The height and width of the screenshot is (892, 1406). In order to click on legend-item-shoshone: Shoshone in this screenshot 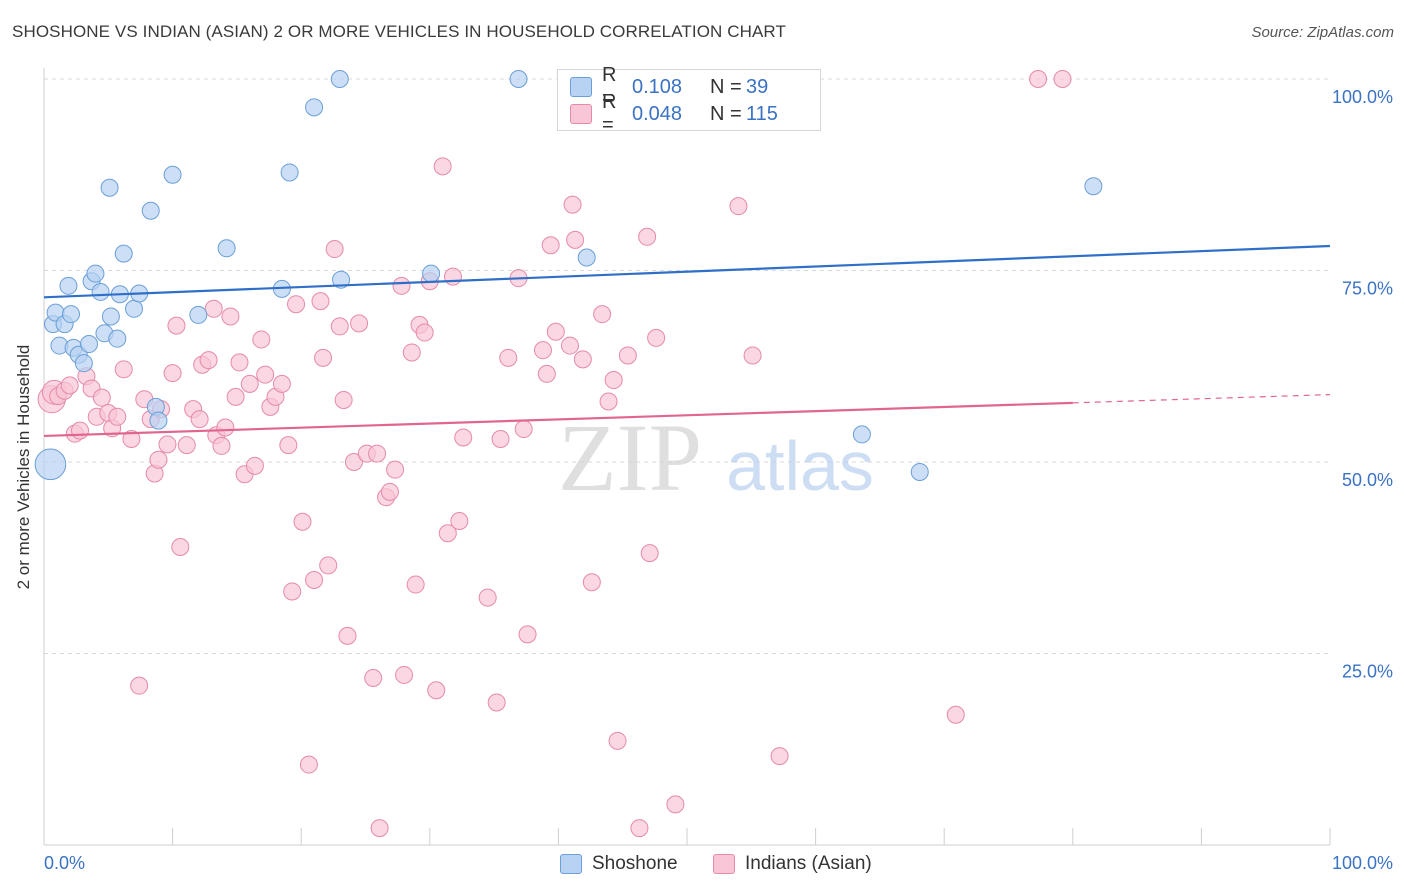, I will do `click(619, 864)`.